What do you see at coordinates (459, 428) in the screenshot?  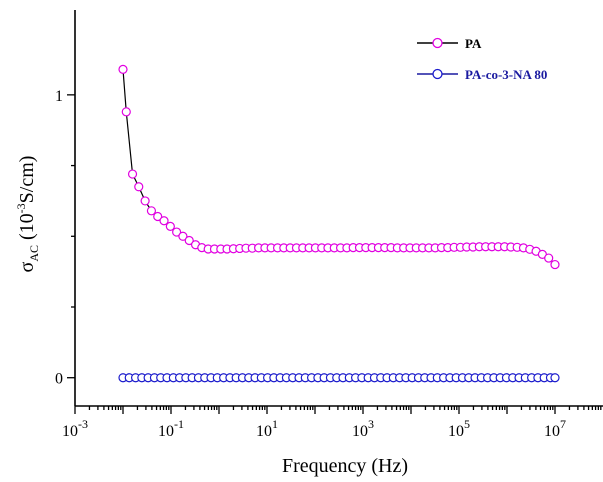 I see `x-tick-label: 10⁵` at bounding box center [459, 428].